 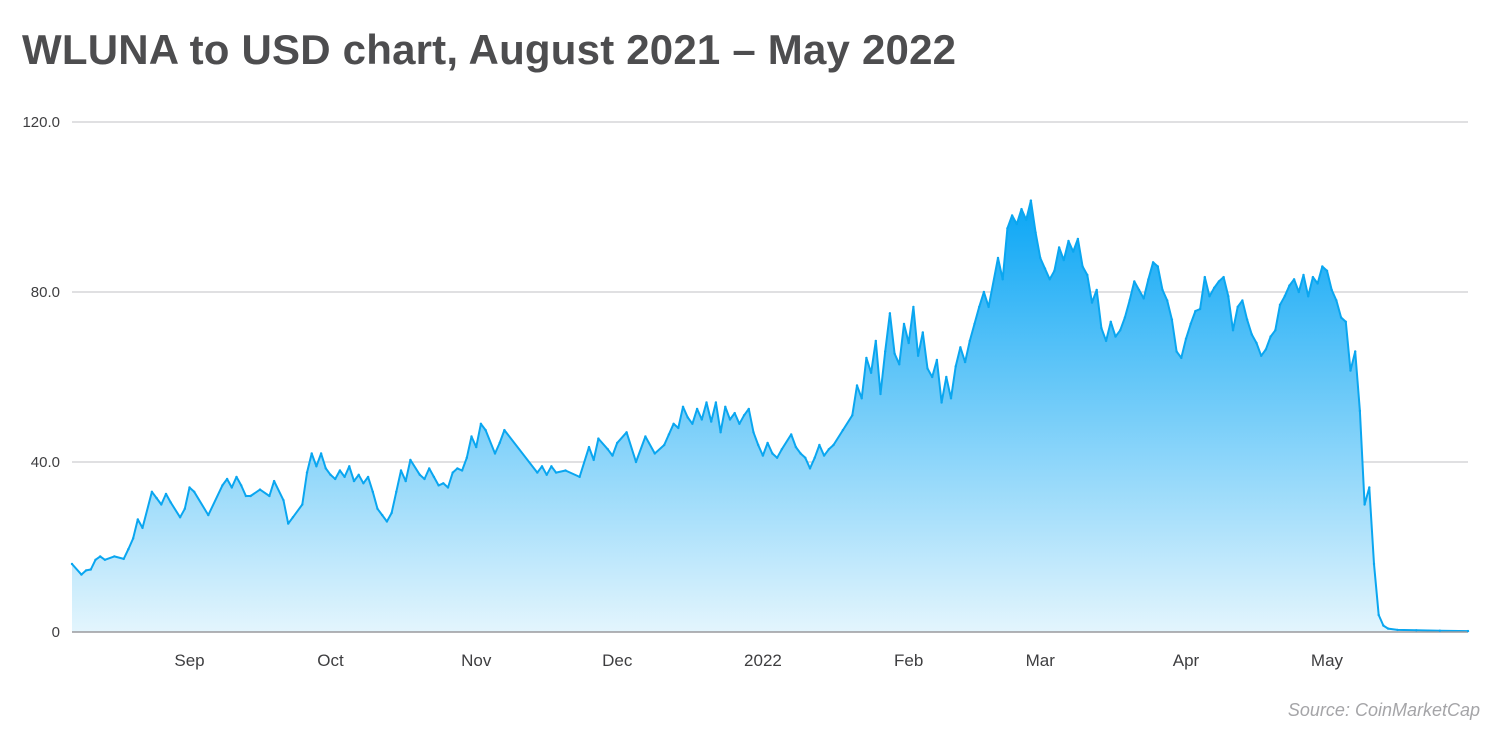 I want to click on y-tick-label: 80.0, so click(x=45, y=292).